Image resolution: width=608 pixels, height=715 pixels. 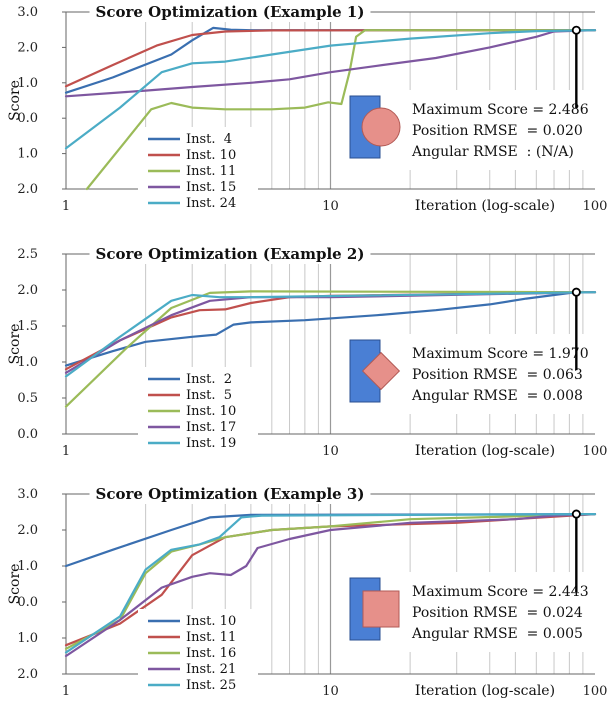 I want to click on legend-label: Inst. 24, so click(x=211, y=203).